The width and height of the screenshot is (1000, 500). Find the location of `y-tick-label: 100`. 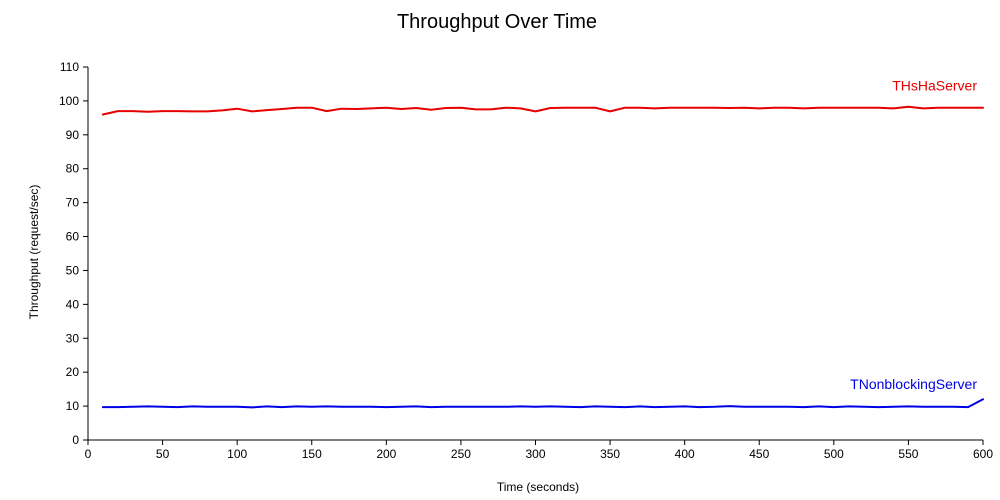

y-tick-label: 100 is located at coordinates (69, 101).